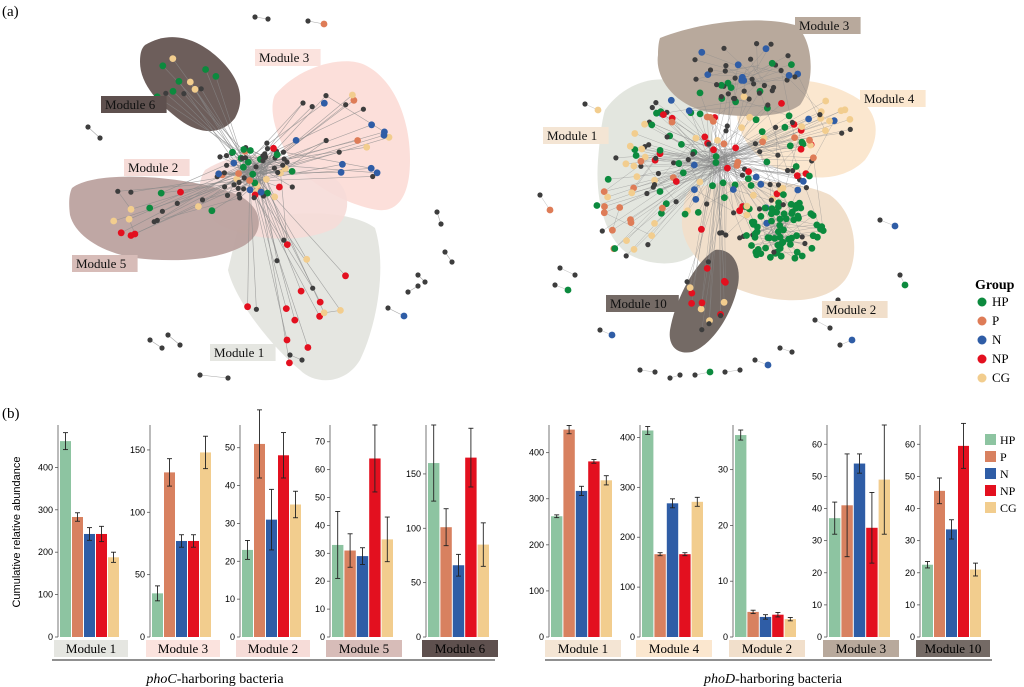 This screenshot has width=1024, height=687. Describe the element at coordinates (861, 648) in the screenshot. I see `module-label: Module 3` at that location.